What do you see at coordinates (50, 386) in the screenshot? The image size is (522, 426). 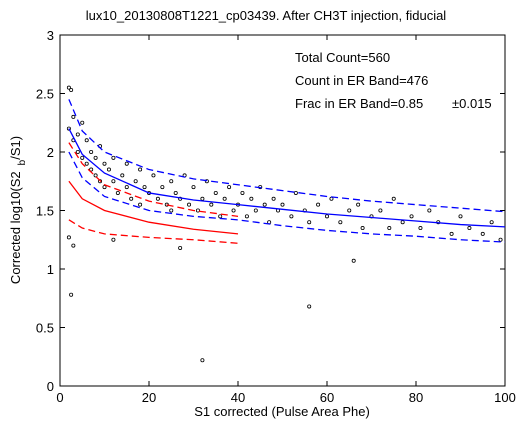 I see `y-tick-label: 0` at bounding box center [50, 386].